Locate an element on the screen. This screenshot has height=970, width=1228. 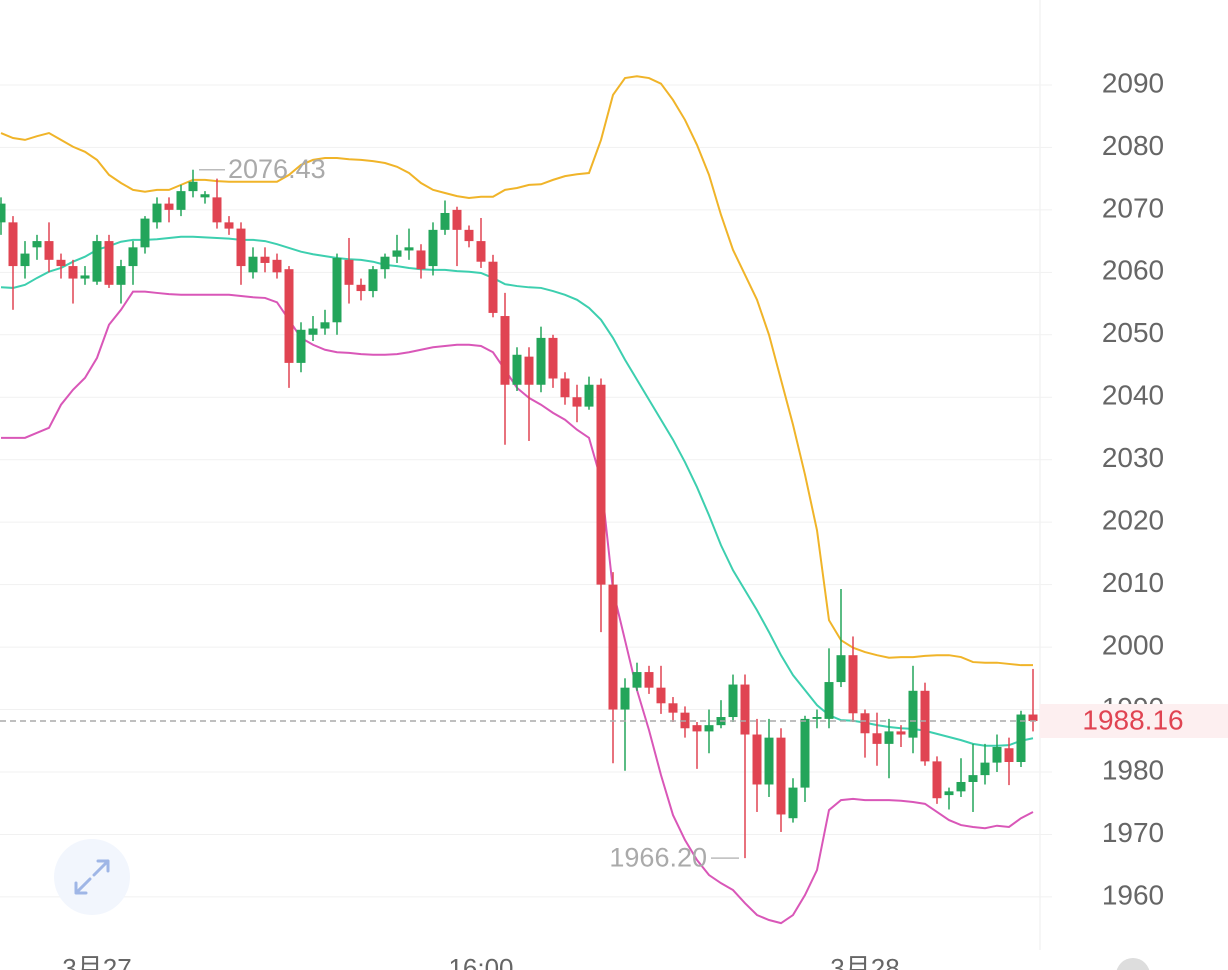
y-tick-label: 1960 is located at coordinates (1133, 894).